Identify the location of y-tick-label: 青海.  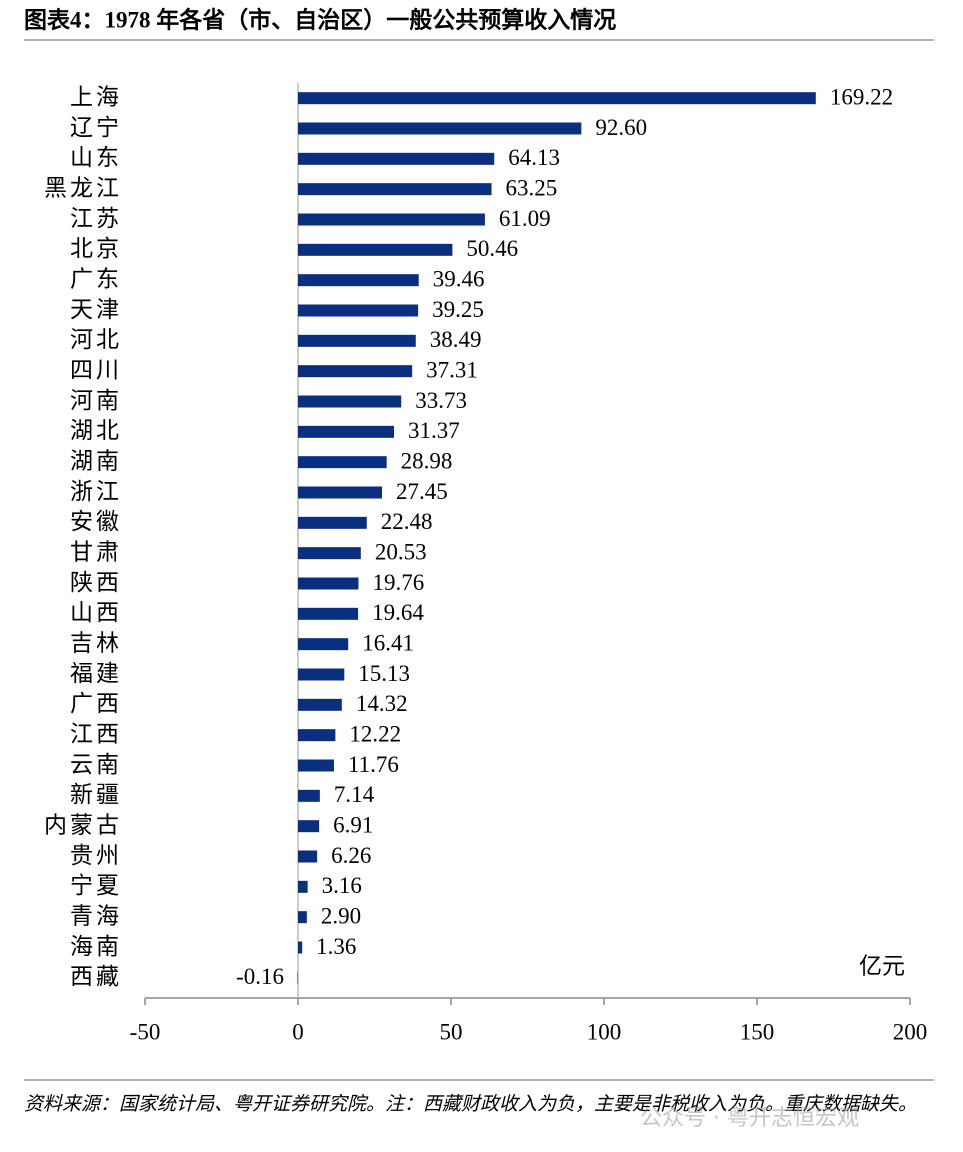
(96, 915).